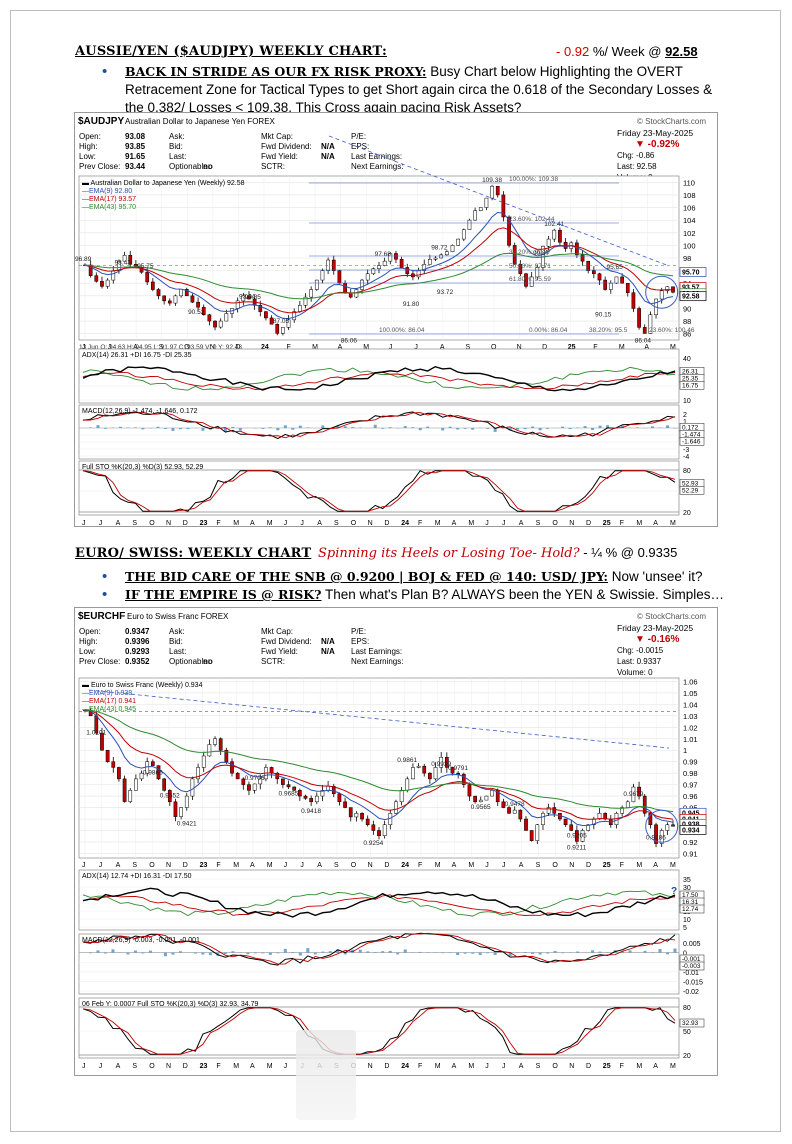  Describe the element at coordinates (686, 457) in the screenshot. I see `macd-y-tick: -4` at that location.